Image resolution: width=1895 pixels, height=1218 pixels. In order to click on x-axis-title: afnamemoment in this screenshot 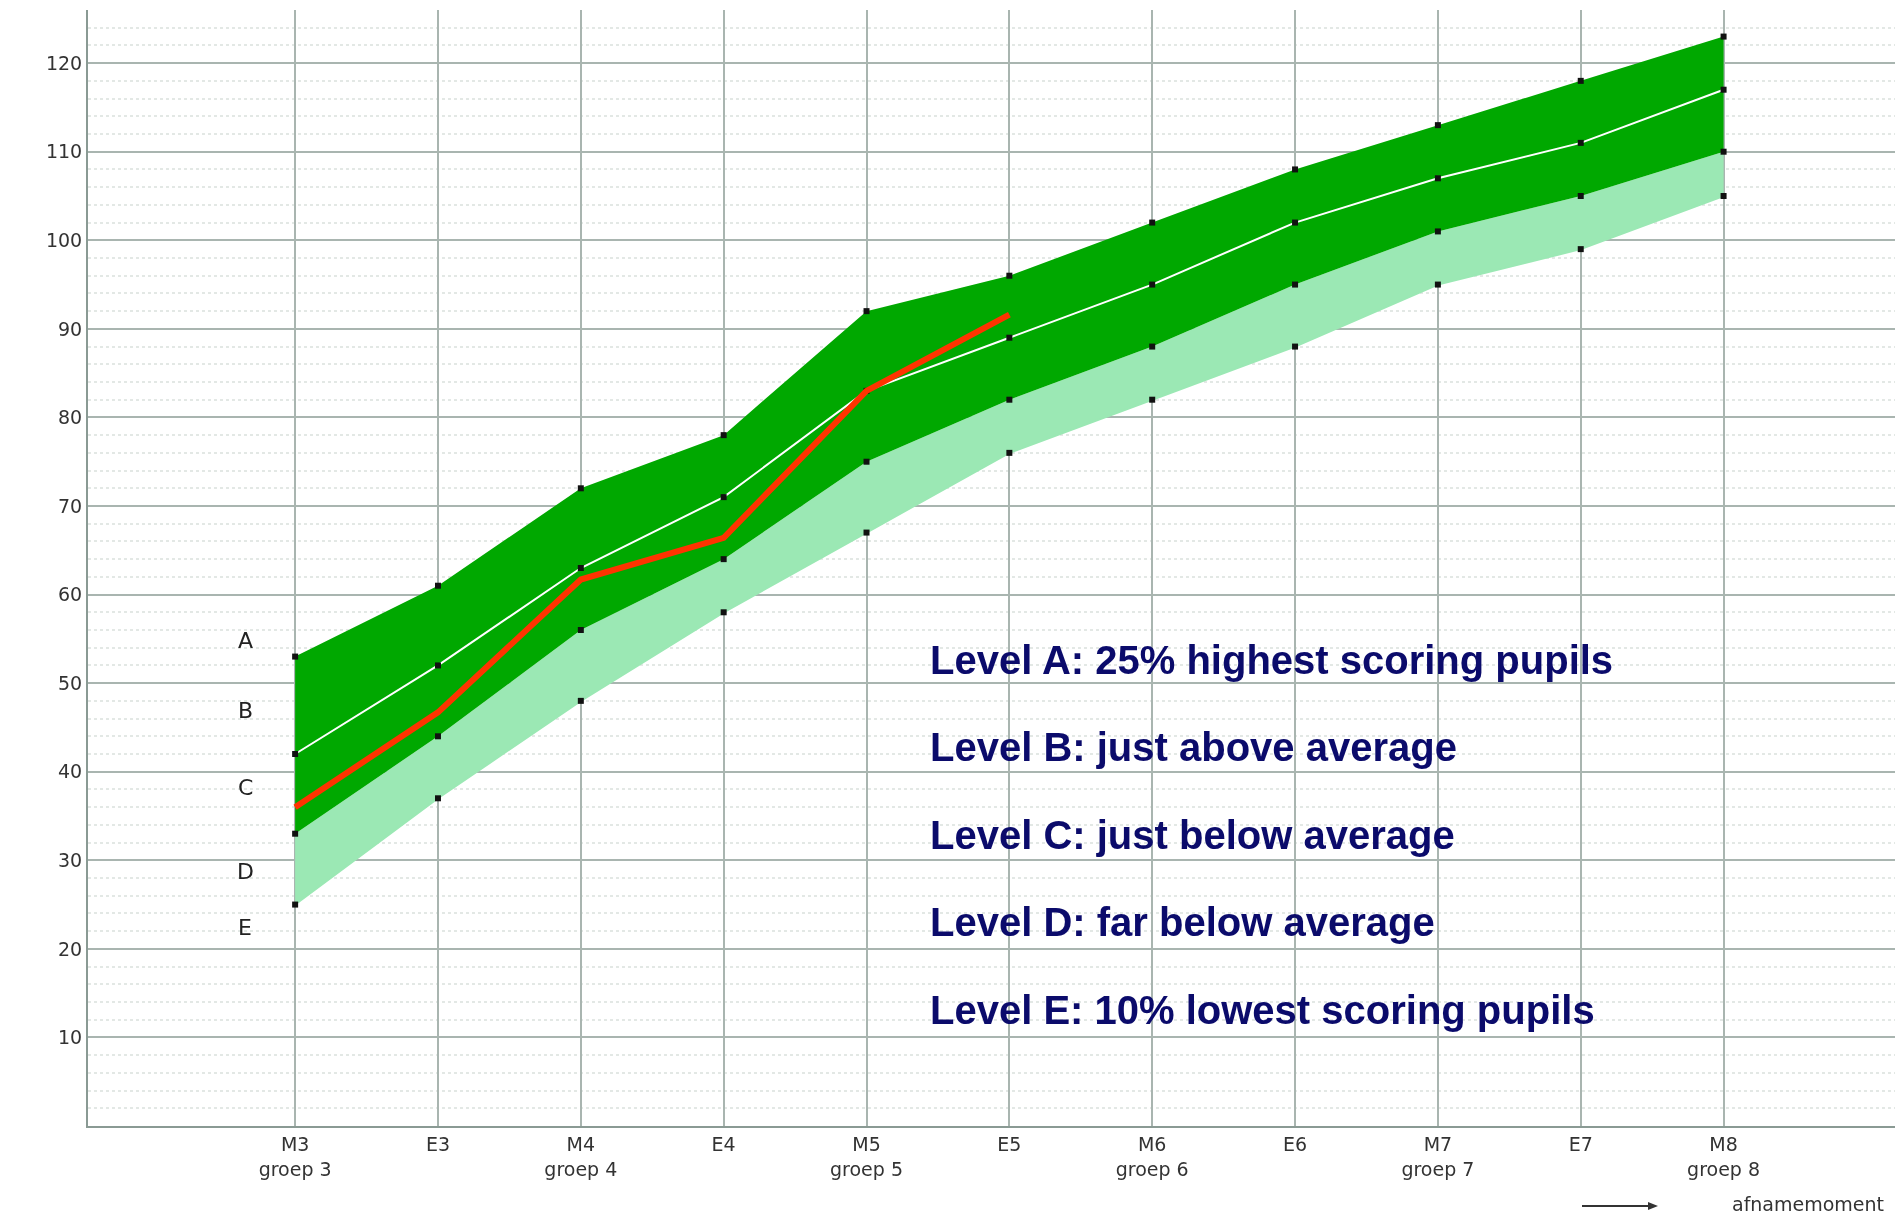, I will do `click(1808, 1204)`.